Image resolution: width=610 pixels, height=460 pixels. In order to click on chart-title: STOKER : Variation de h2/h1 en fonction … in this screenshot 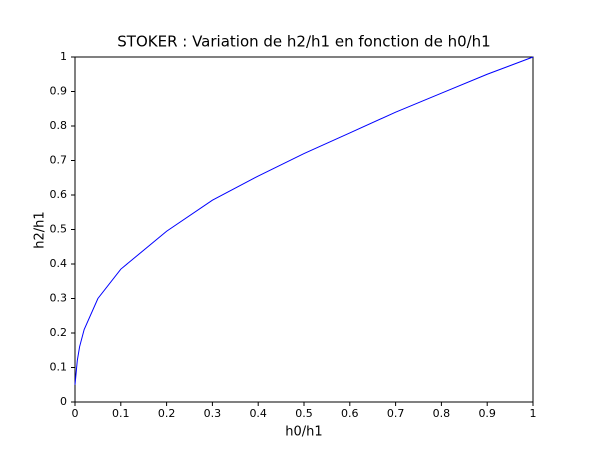, I will do `click(303, 42)`.